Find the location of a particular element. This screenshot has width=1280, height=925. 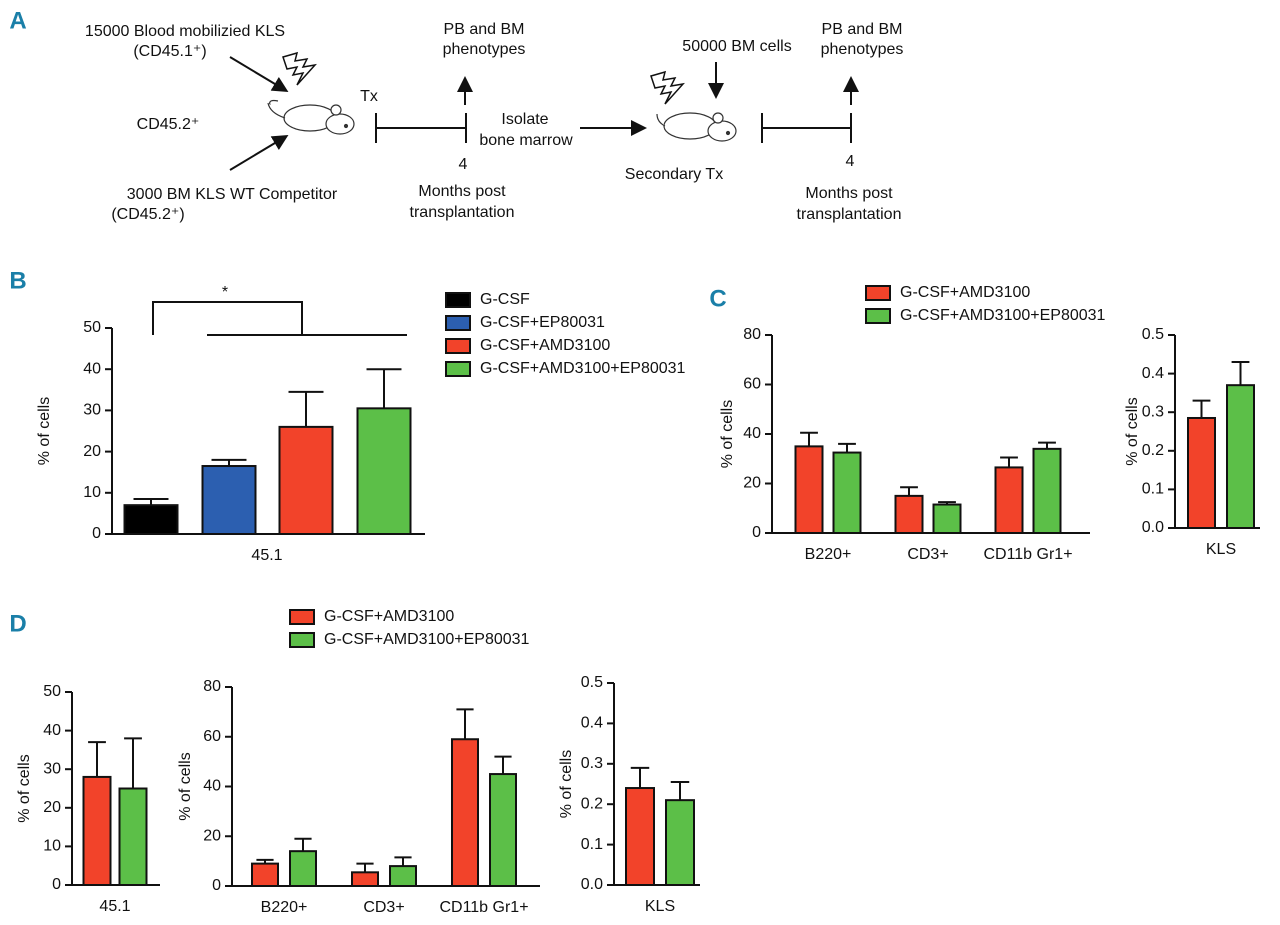

y-tick-label: 0.3 is located at coordinates (1153, 411).